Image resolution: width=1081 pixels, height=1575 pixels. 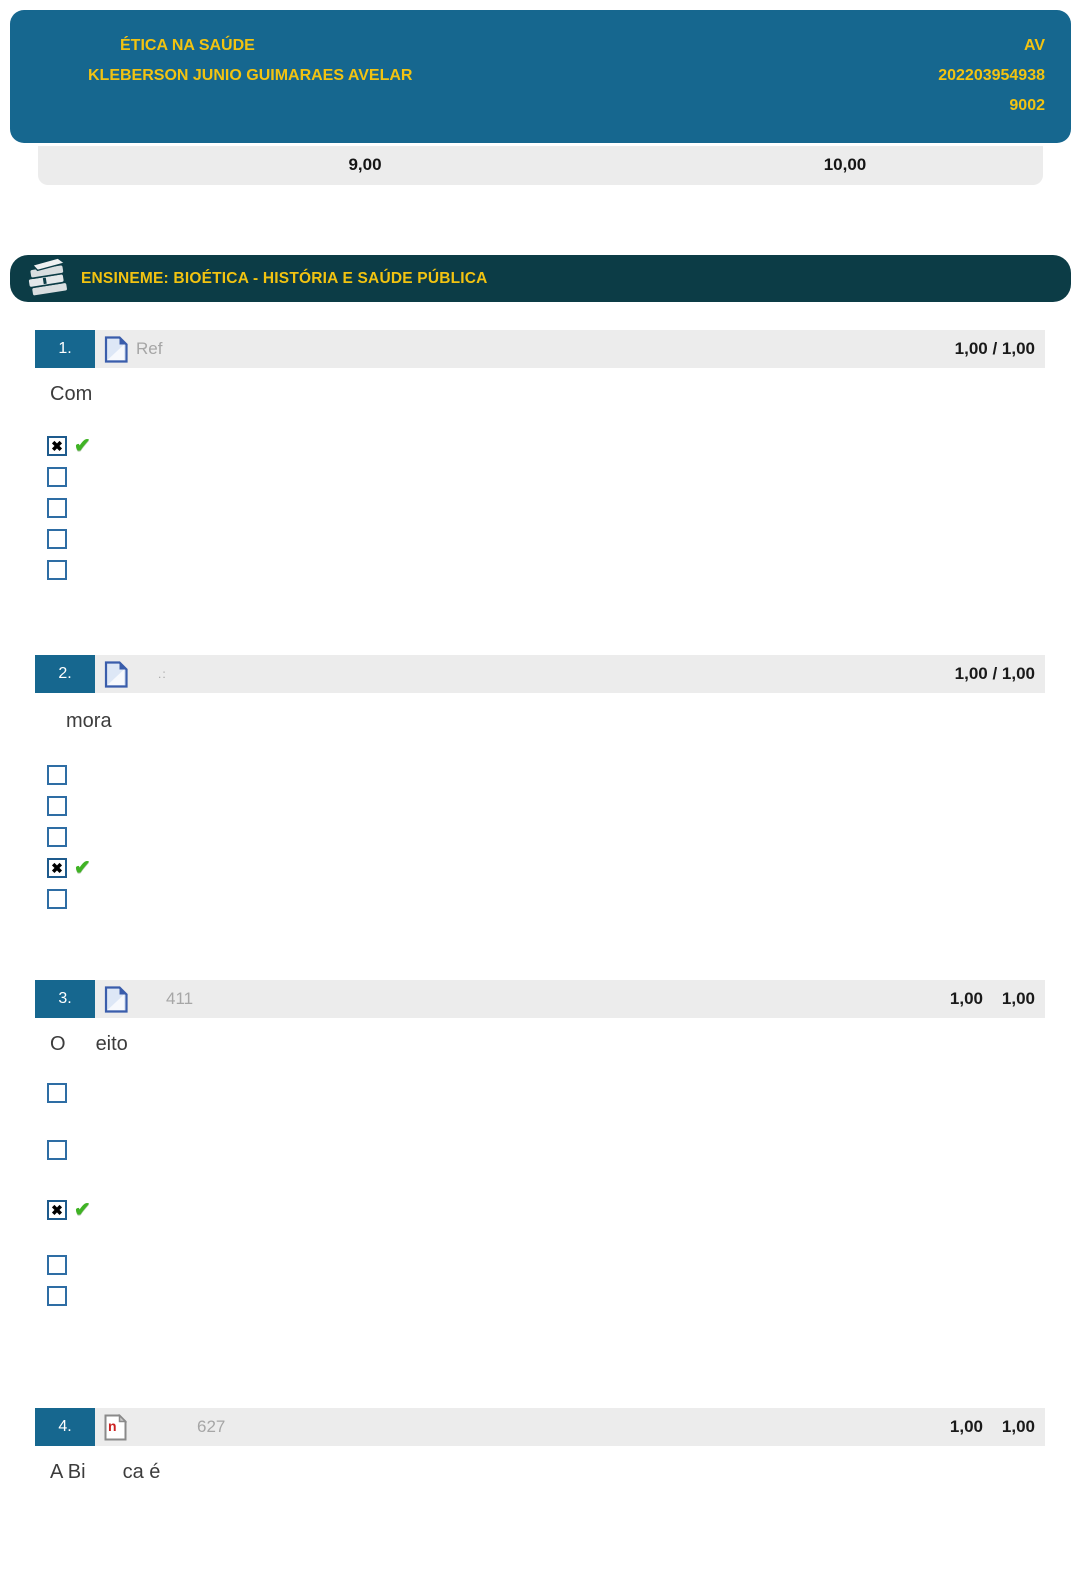 What do you see at coordinates (1034, 45) in the screenshot?
I see `assessment-label: AV` at bounding box center [1034, 45].